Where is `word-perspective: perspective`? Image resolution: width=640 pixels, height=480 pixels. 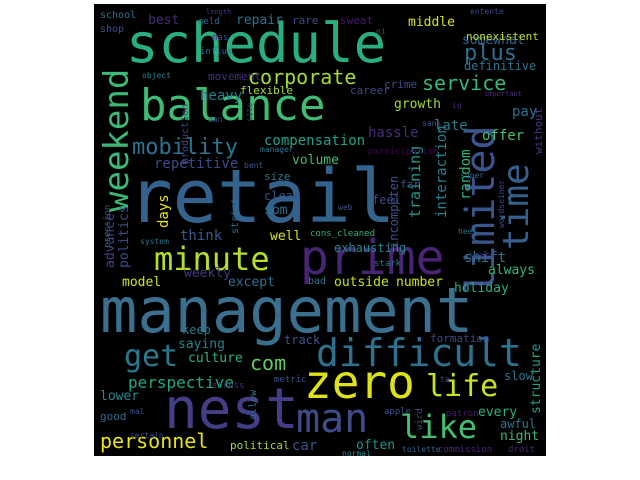
word-perspective: perspective is located at coordinates (181, 382).